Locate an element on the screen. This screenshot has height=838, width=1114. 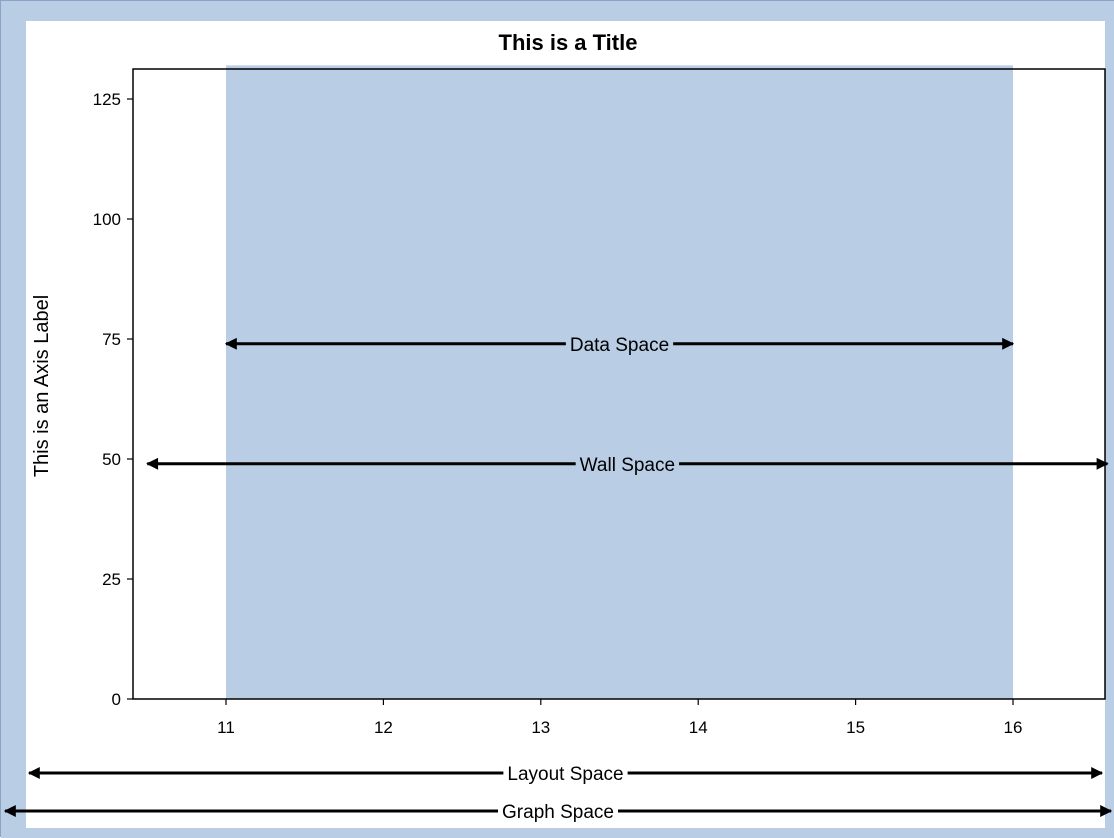
y-axis-label: This is an Axis Label is located at coordinates (42, 386).